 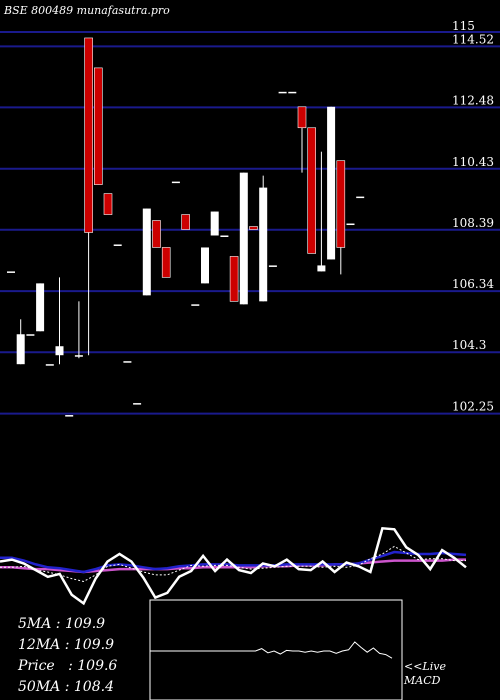 What do you see at coordinates (473, 223) in the screenshot?
I see `y-tick-label: 108.39` at bounding box center [473, 223].